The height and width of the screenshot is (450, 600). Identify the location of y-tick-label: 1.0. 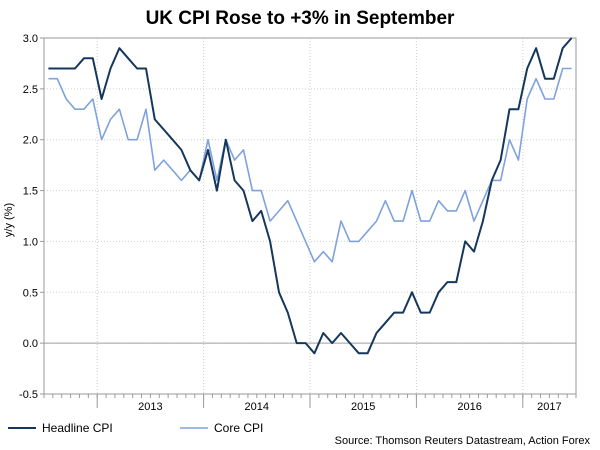
(30, 242).